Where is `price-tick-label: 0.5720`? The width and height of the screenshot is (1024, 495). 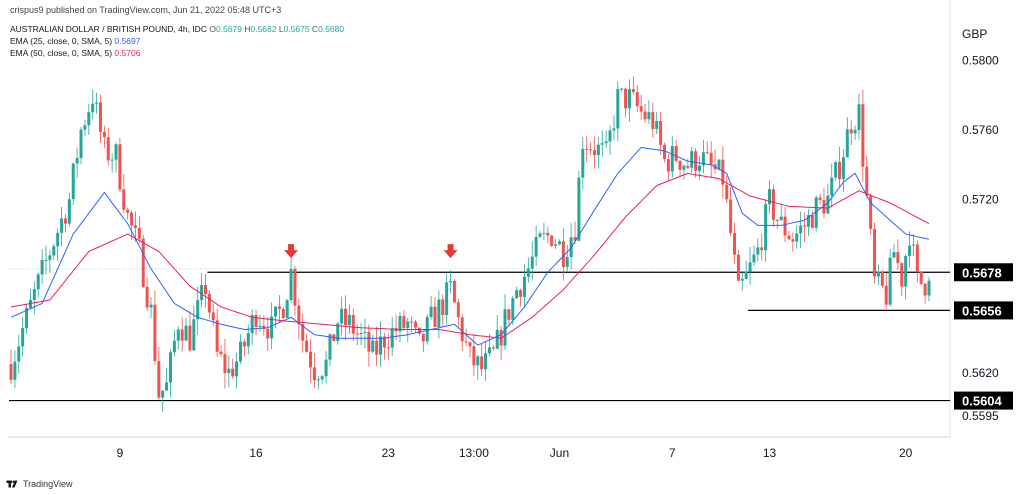 price-tick-label: 0.5720 is located at coordinates (980, 199).